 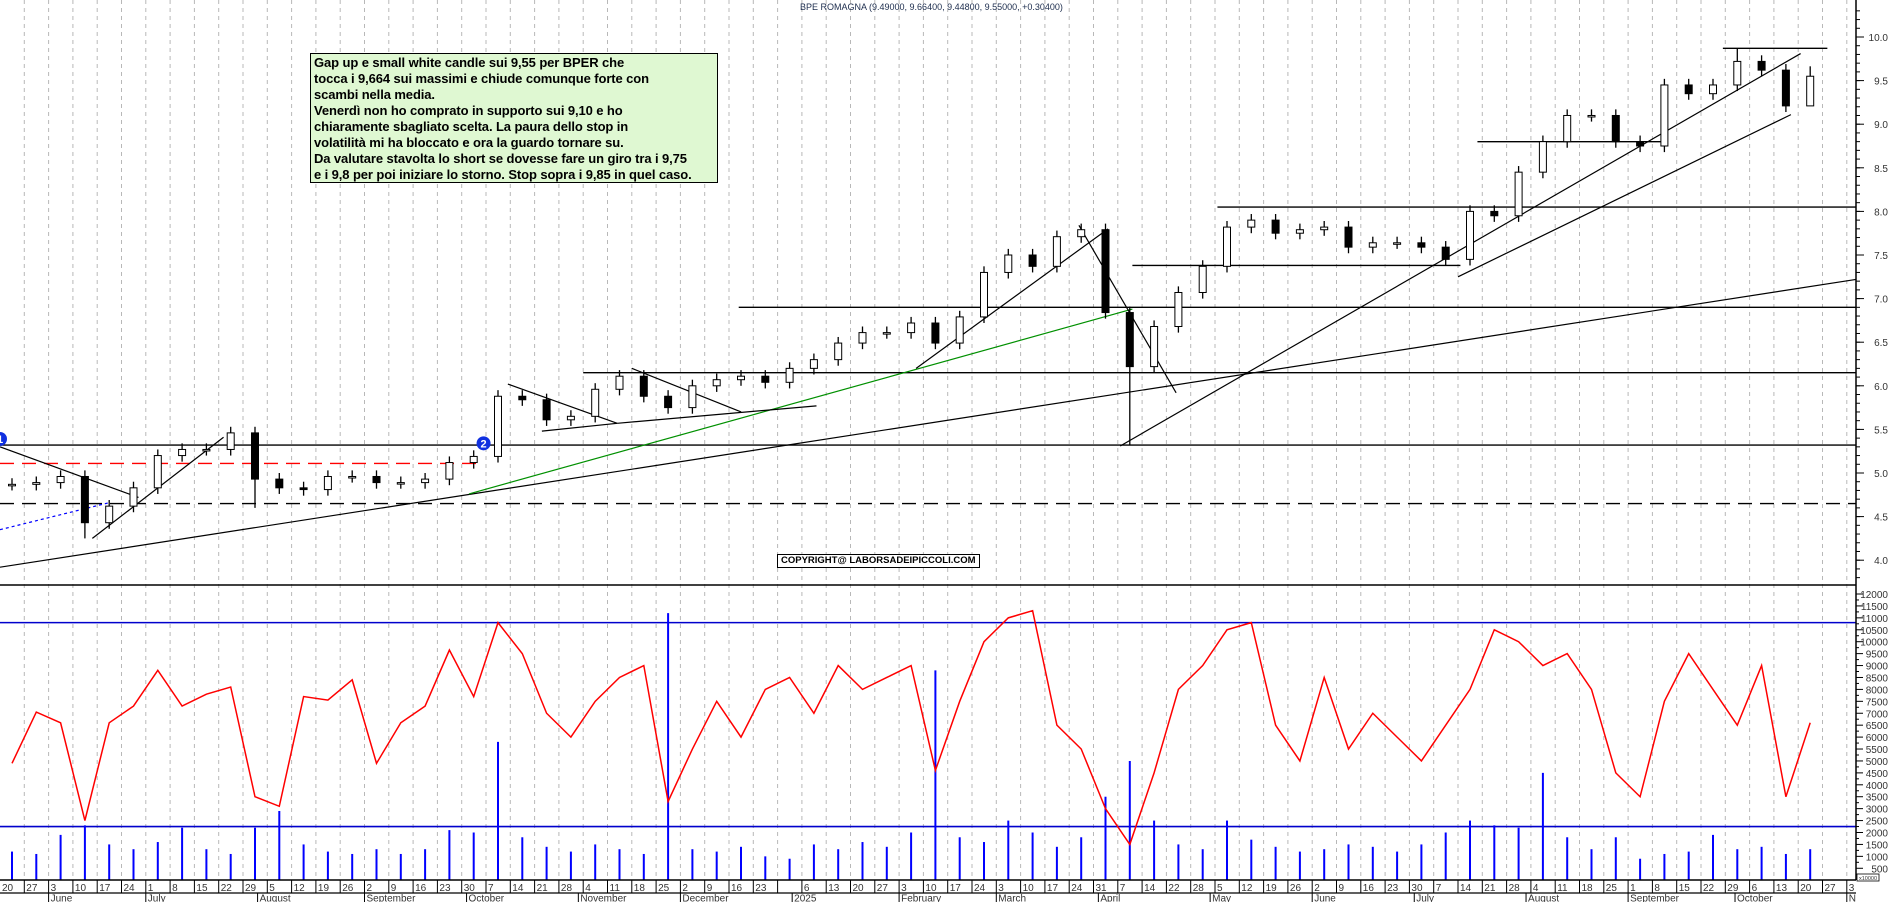 I want to click on signal-marker: 1, so click(x=3, y=438).